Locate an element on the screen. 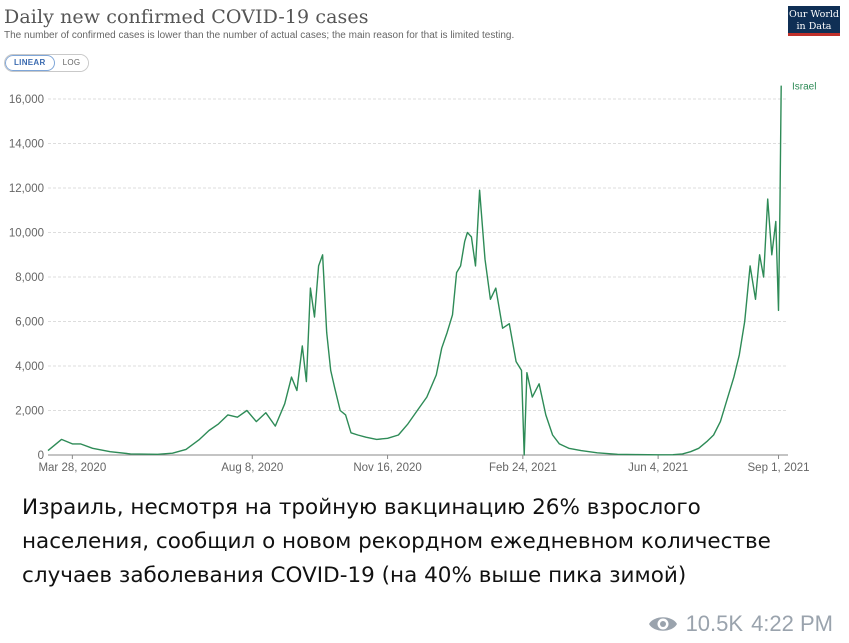 The image size is (849, 643). logo-line-2: in Data is located at coordinates (814, 26).